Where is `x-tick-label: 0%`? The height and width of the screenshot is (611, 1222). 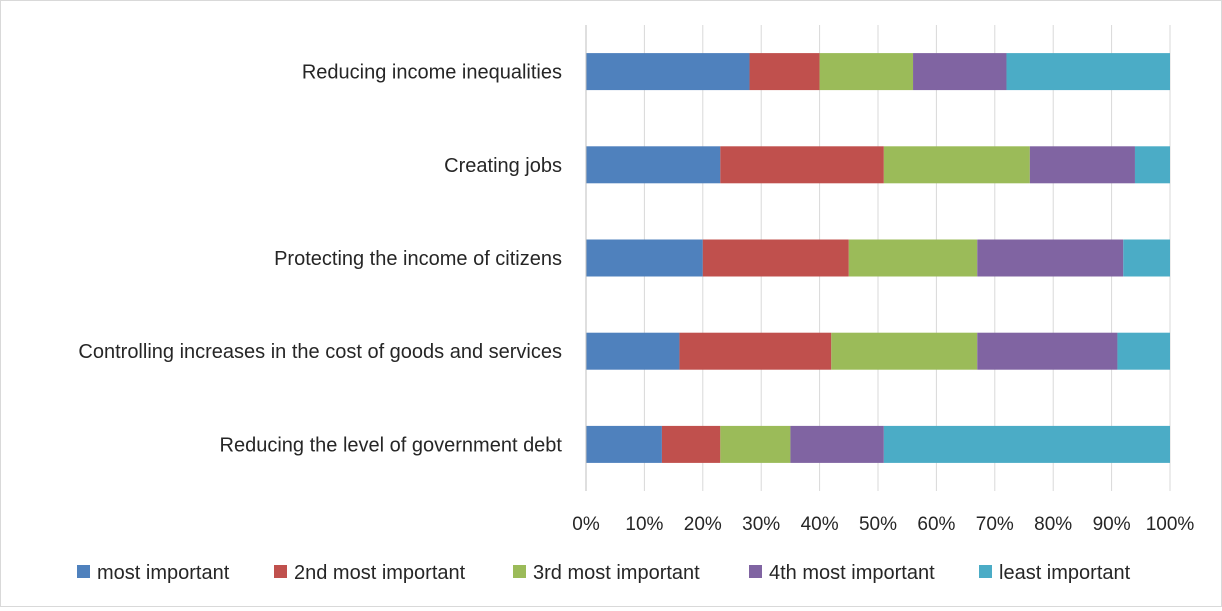 x-tick-label: 0% is located at coordinates (586, 524).